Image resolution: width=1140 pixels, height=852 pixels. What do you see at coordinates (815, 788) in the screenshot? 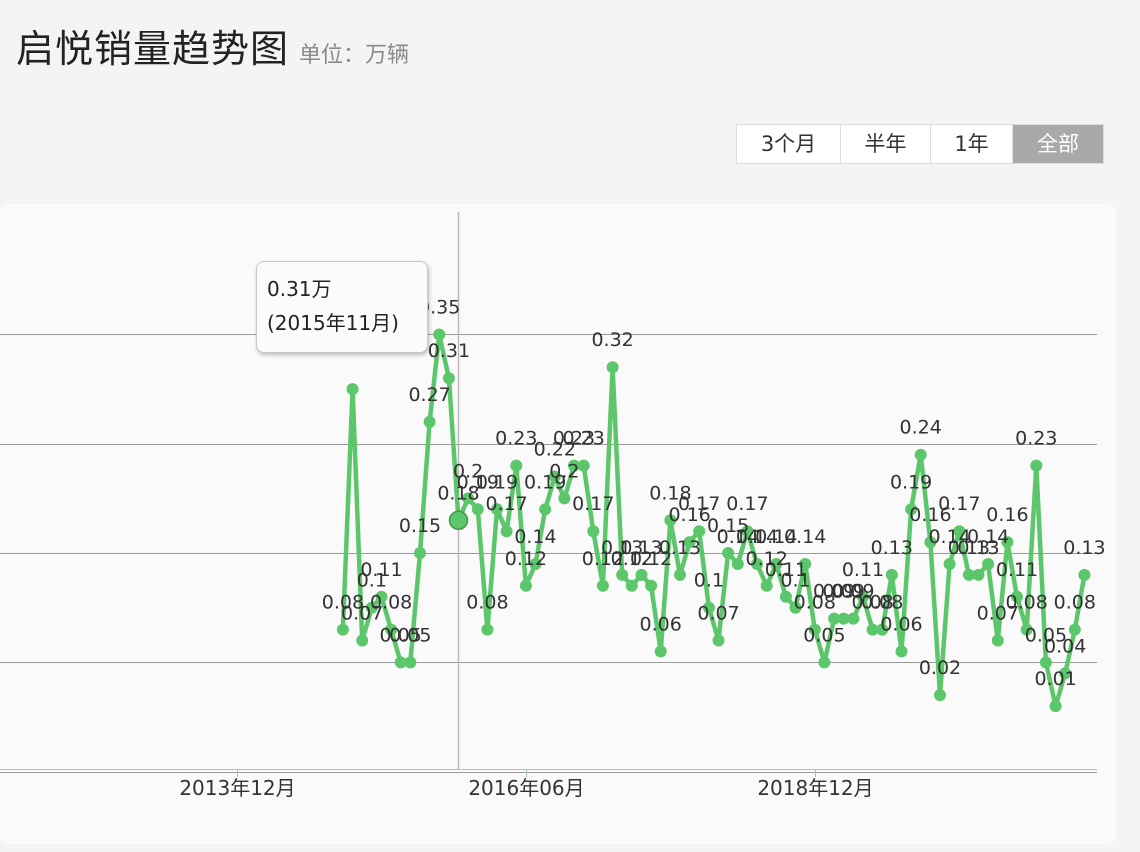
I see `x-tick-label: 2018年12月` at bounding box center [815, 788].